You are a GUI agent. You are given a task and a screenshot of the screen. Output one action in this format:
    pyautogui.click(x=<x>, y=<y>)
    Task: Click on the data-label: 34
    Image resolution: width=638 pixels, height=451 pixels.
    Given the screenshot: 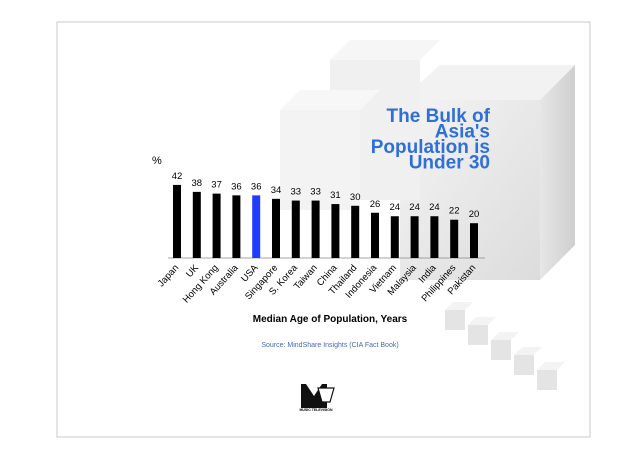 What is the action you would take?
    pyautogui.click(x=276, y=190)
    